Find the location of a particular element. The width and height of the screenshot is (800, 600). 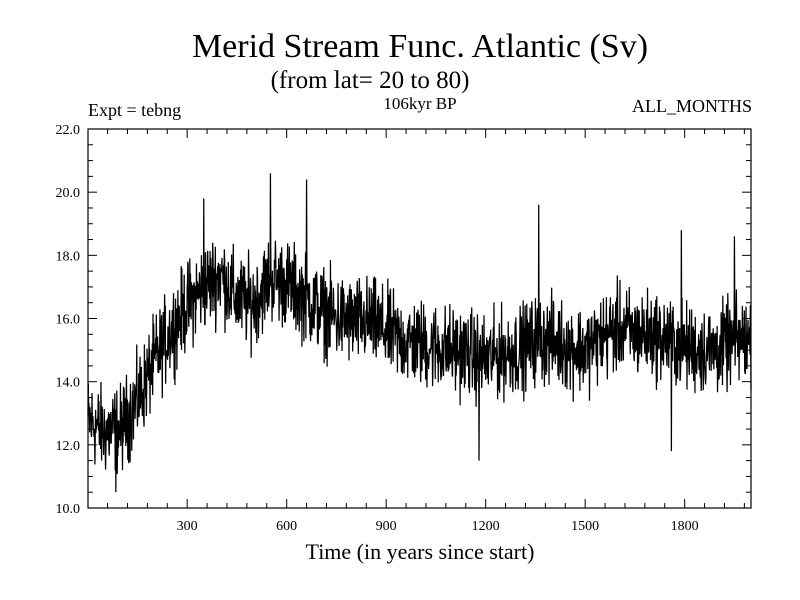

months-label: ALL_MONTHS is located at coordinates (692, 106).